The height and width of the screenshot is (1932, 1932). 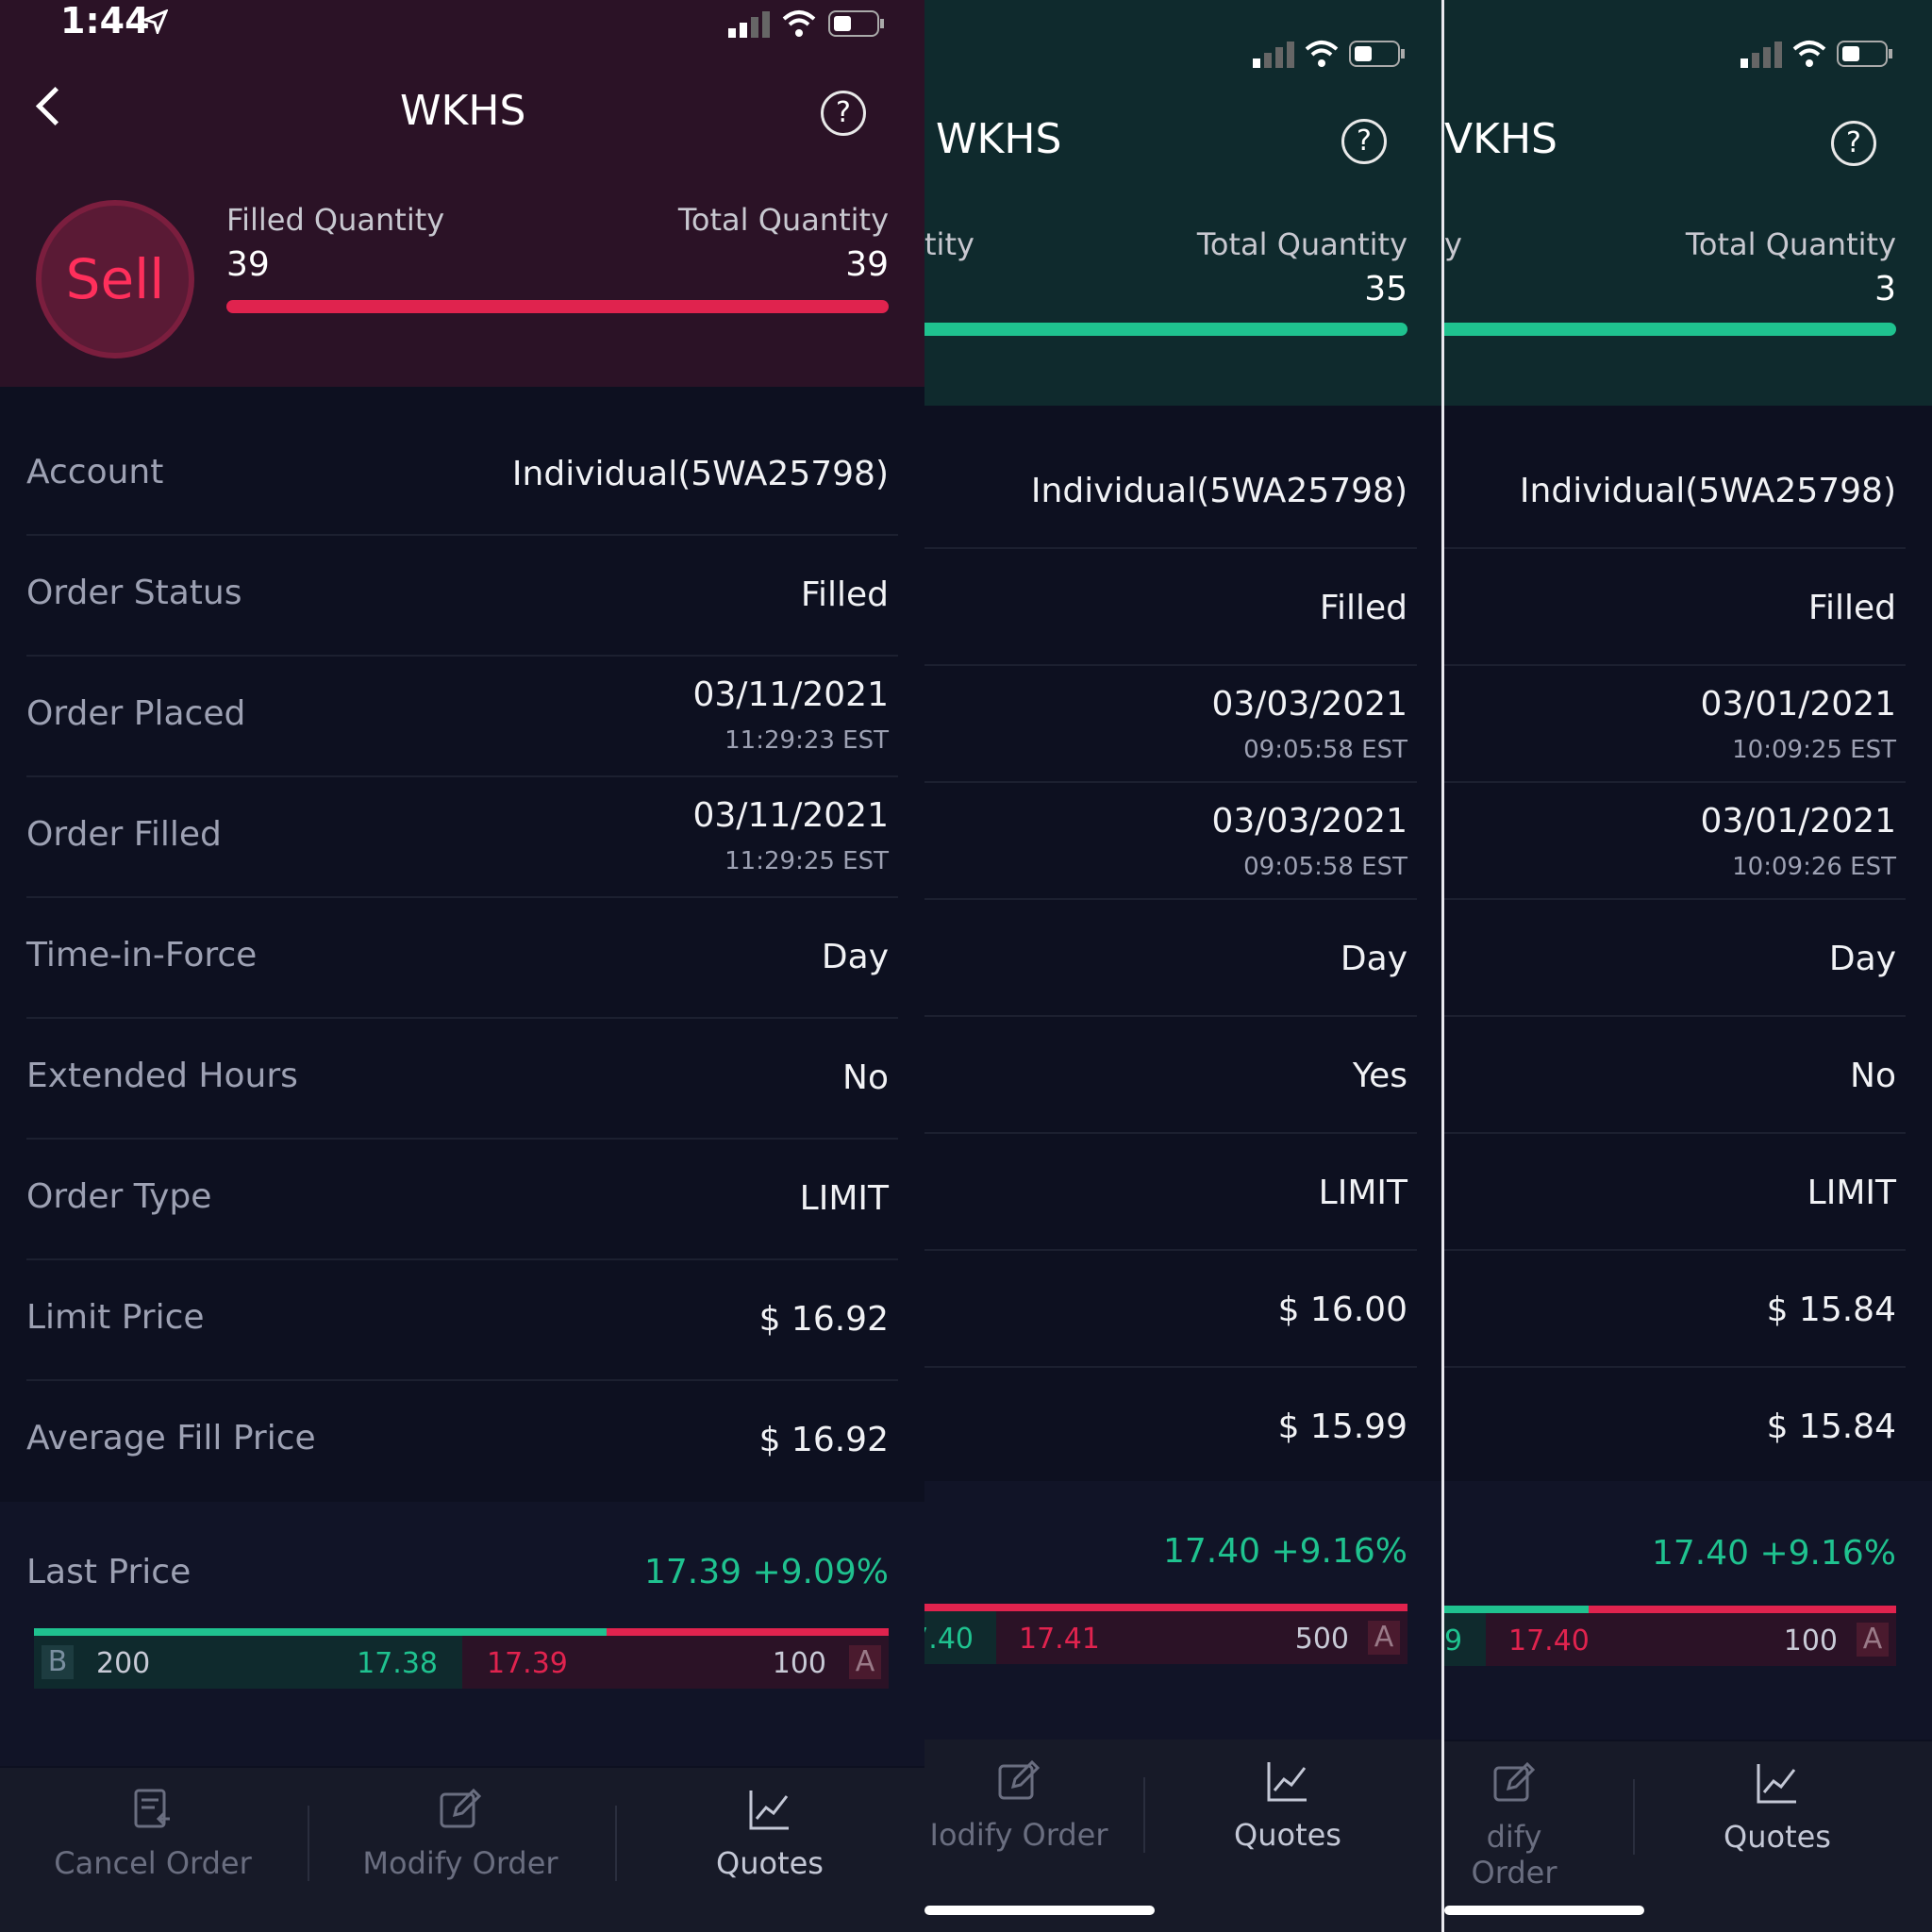 I want to click on bid-ratio-fill, so click(x=1517, y=1610).